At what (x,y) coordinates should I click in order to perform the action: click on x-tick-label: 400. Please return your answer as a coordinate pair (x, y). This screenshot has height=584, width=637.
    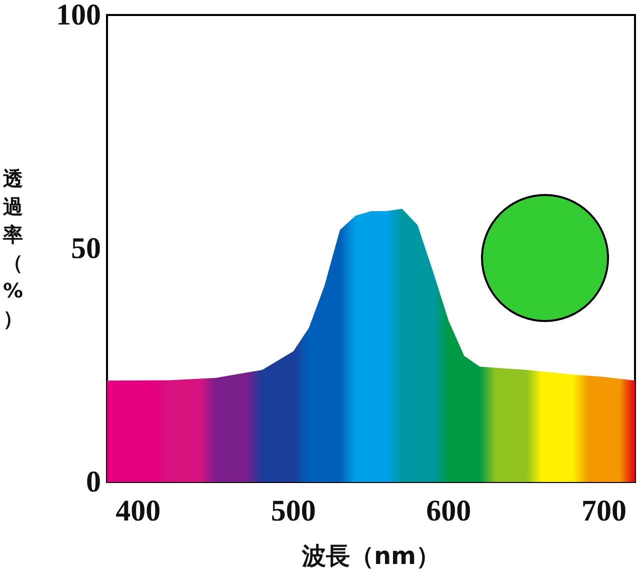
    Looking at the image, I should click on (138, 511).